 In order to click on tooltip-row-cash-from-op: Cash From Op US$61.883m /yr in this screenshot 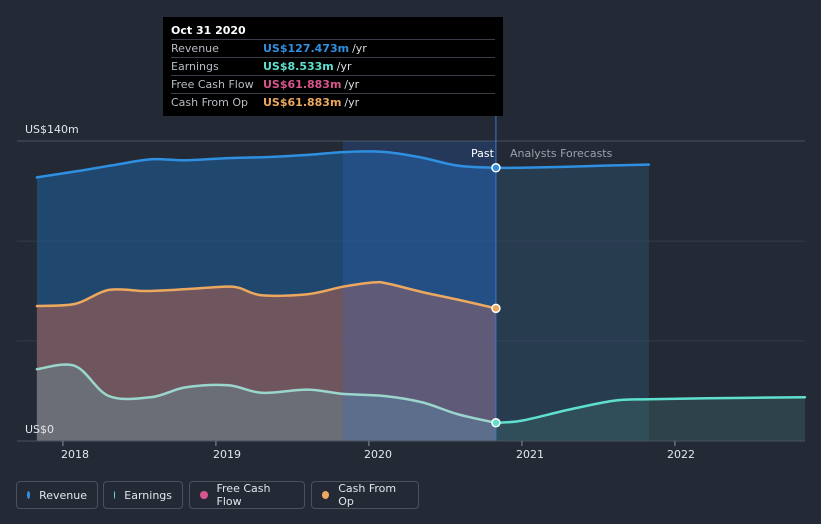, I will do `click(333, 102)`.